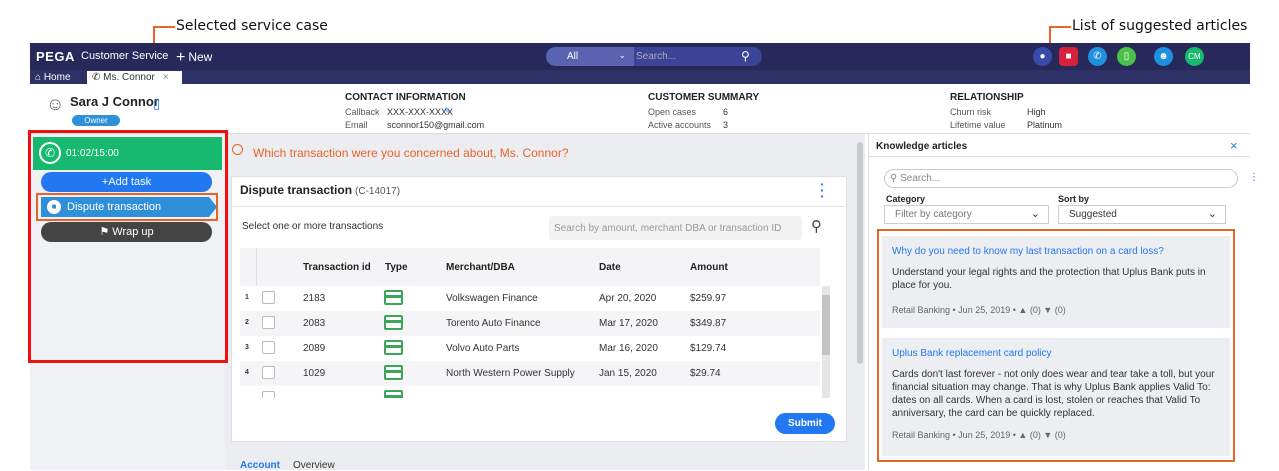 The image size is (1279, 471). What do you see at coordinates (573, 56) in the screenshot?
I see `search-scope-value: All` at bounding box center [573, 56].